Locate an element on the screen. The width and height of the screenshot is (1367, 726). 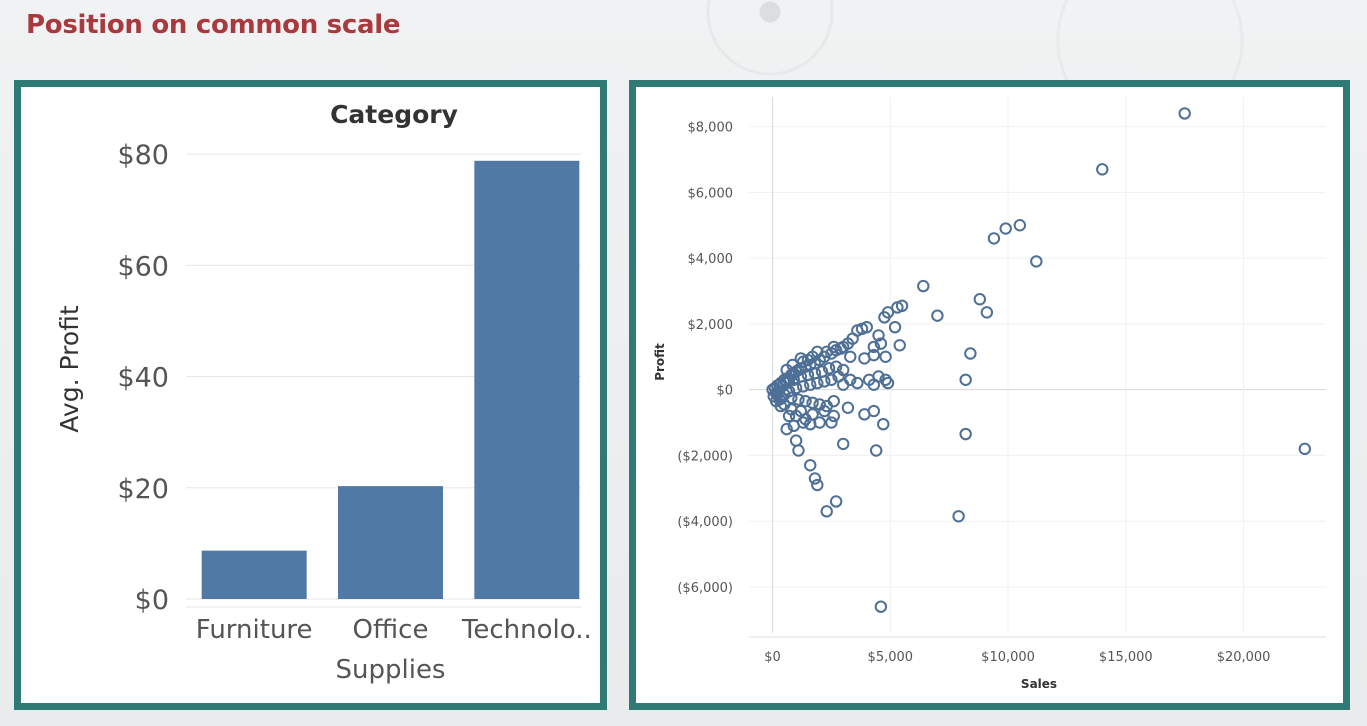
bar-y-axis-label: Avg. Profit is located at coordinates (69, 369).